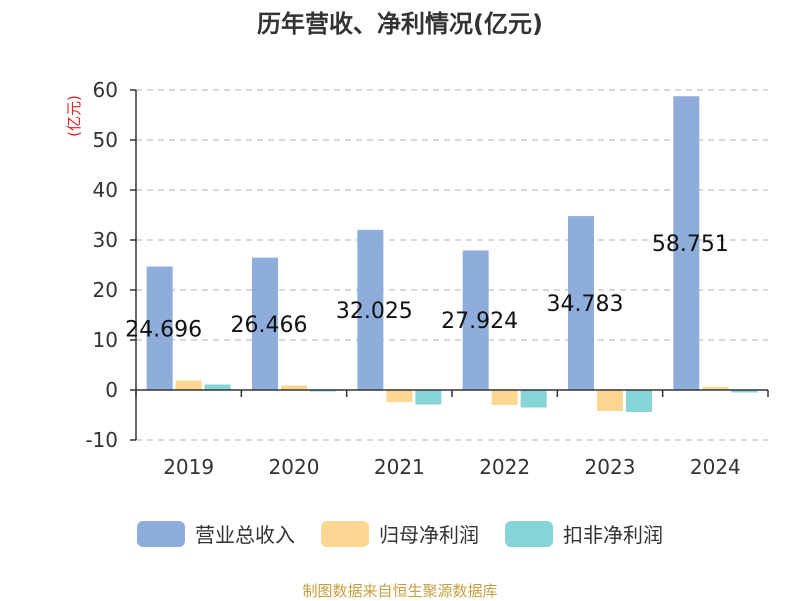  I want to click on y-tick-label: 30, so click(105, 240).